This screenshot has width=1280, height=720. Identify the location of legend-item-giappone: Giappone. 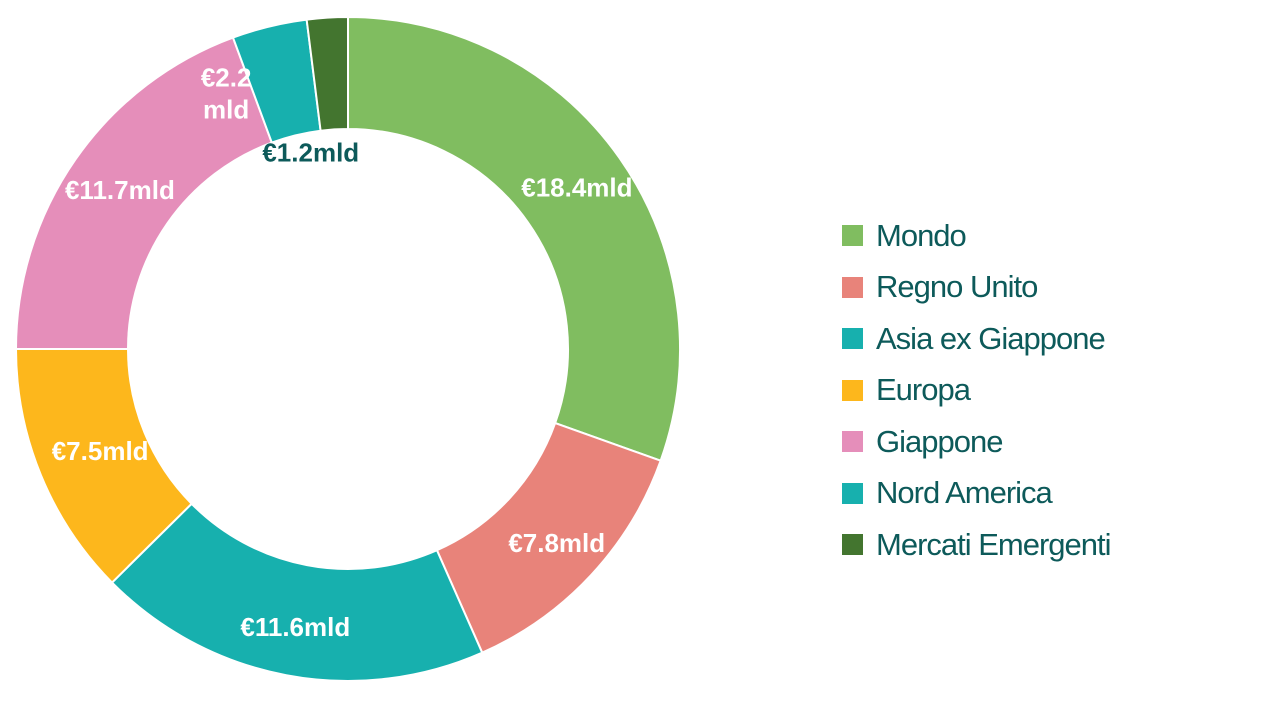
(976, 442).